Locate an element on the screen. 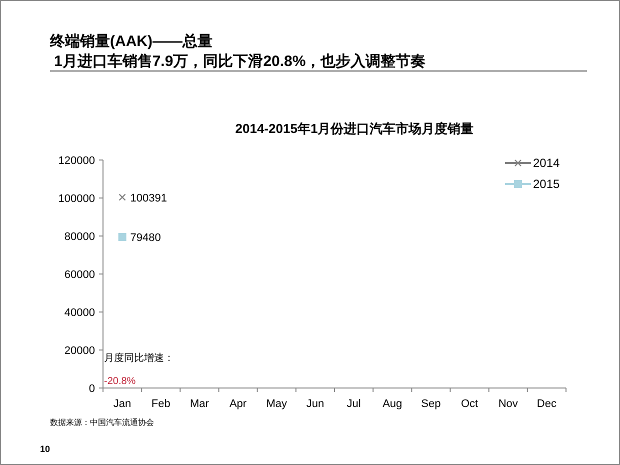 Image resolution: width=620 pixels, height=465 pixels. x-tick-label: Apr is located at coordinates (238, 404).